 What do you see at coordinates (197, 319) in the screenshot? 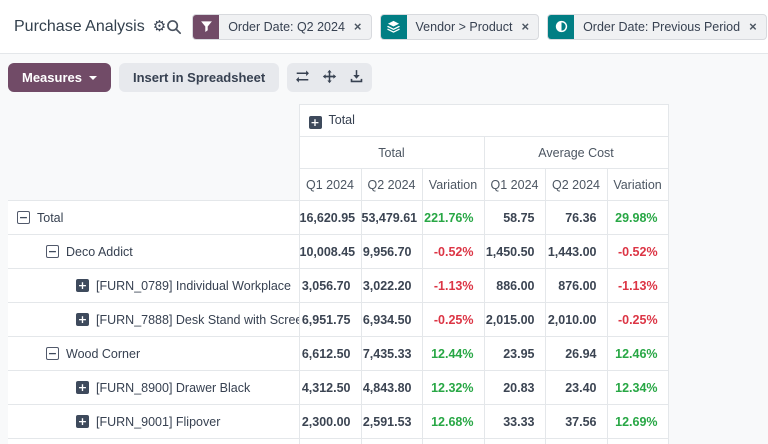
I see `row-header-label: [FURN_7888] Desk Stand with Screen` at bounding box center [197, 319].